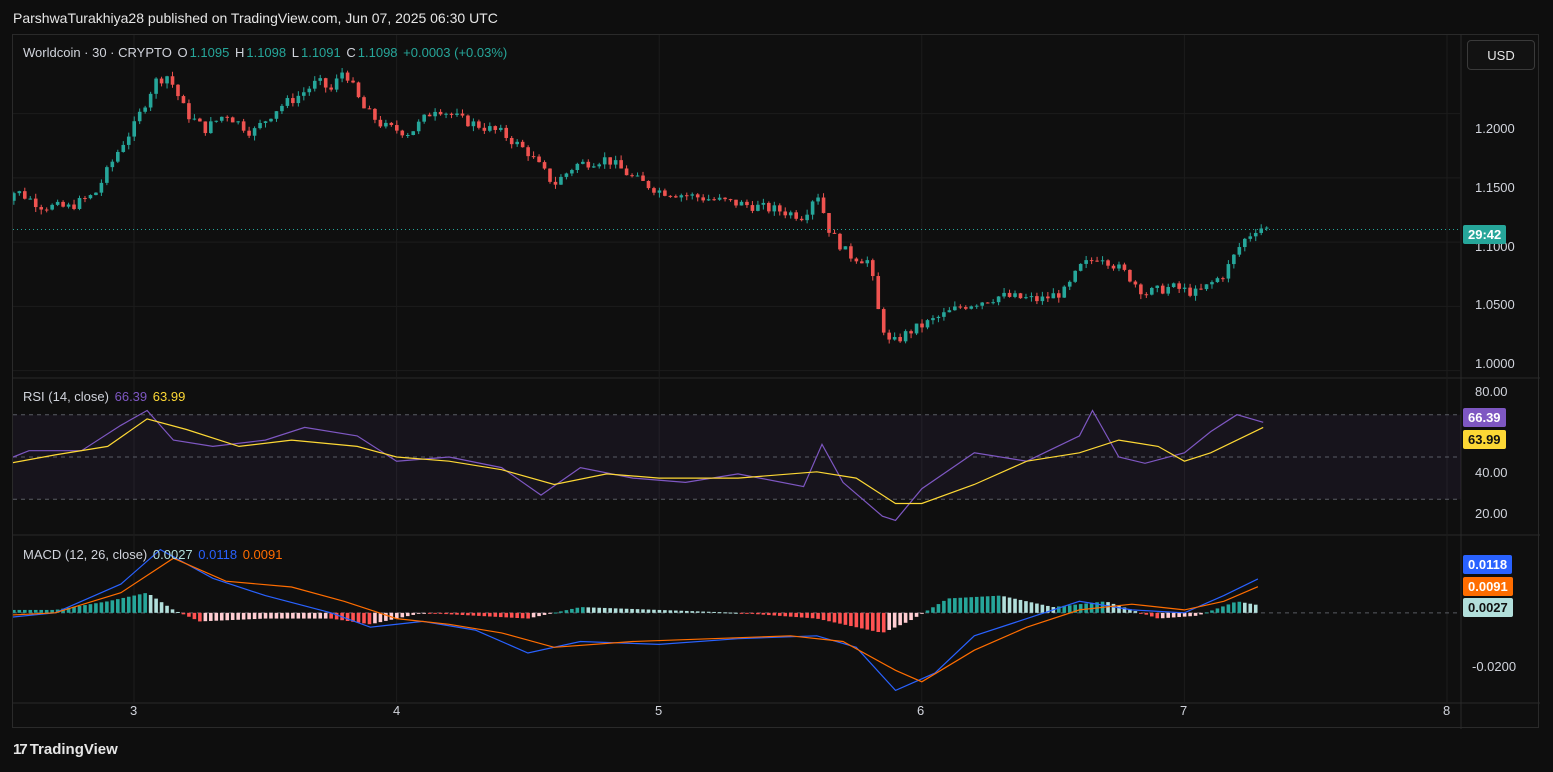 The width and height of the screenshot is (1553, 772). Describe the element at coordinates (1501, 55) in the screenshot. I see `currency-button: USD` at that location.